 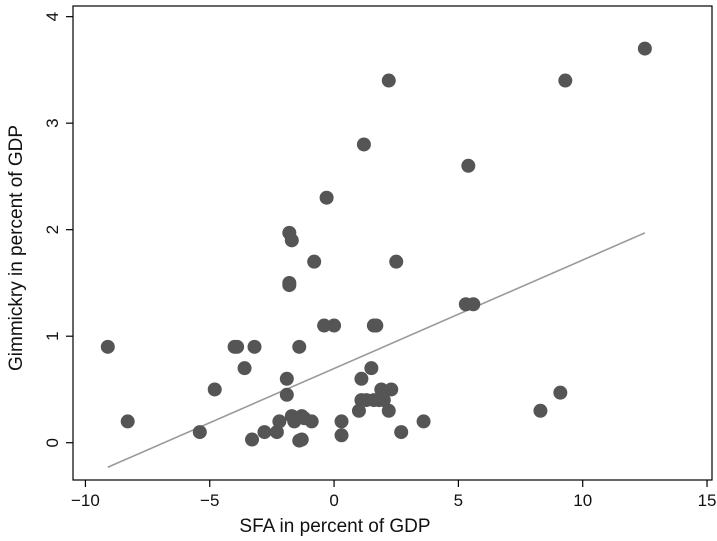 What do you see at coordinates (52, 16) in the screenshot?
I see `y-tick-label: 4` at bounding box center [52, 16].